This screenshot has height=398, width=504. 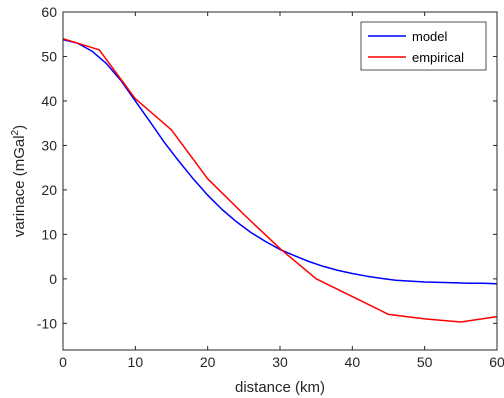 I want to click on y-axis-label: varinace (mGal2), so click(x=19, y=181).